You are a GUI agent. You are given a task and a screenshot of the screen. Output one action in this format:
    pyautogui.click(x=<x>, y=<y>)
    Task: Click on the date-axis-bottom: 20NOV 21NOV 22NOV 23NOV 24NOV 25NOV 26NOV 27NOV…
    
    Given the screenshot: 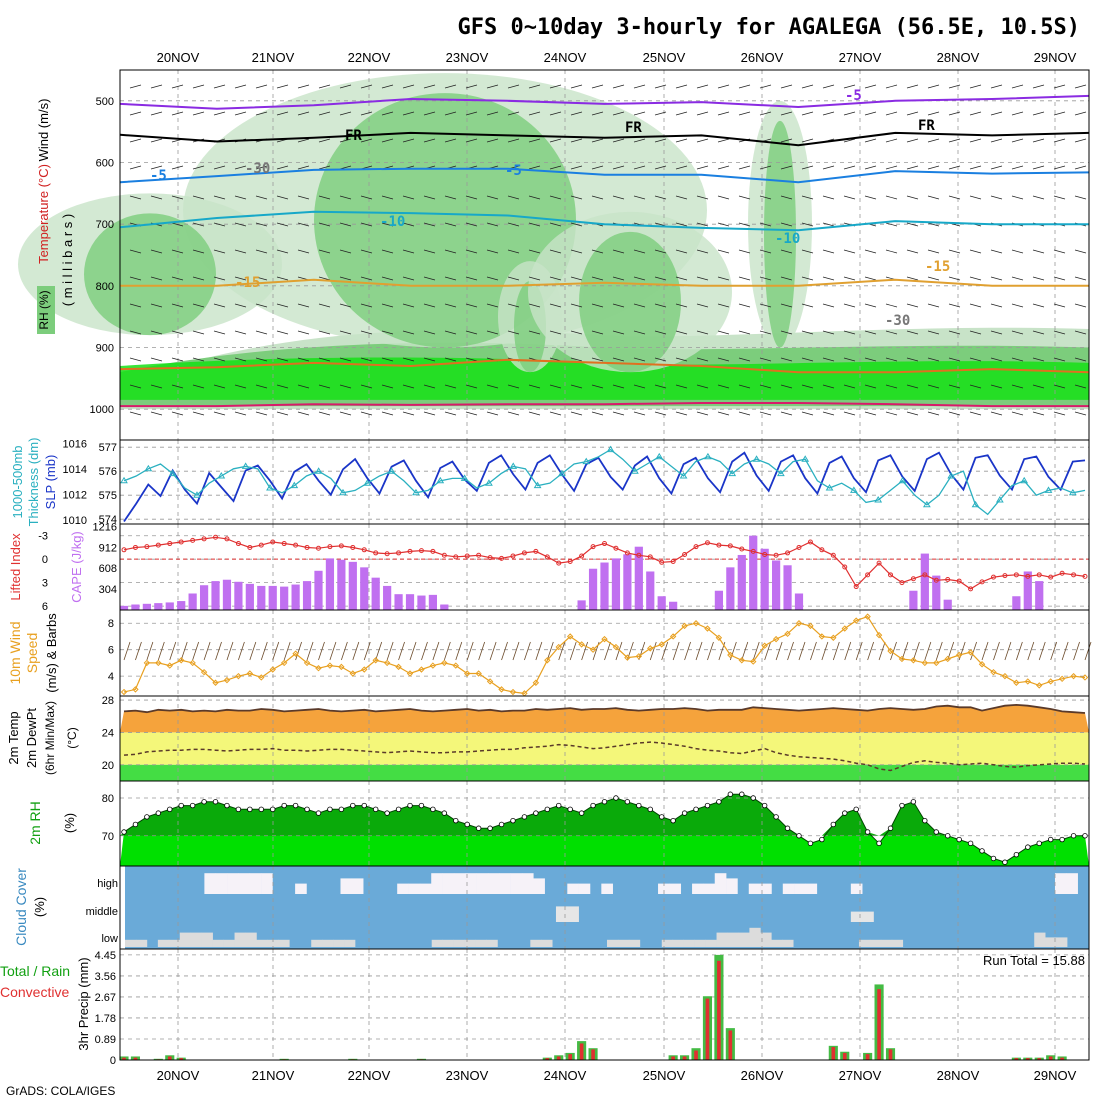 What is the action you would take?
    pyautogui.click(x=617, y=1075)
    